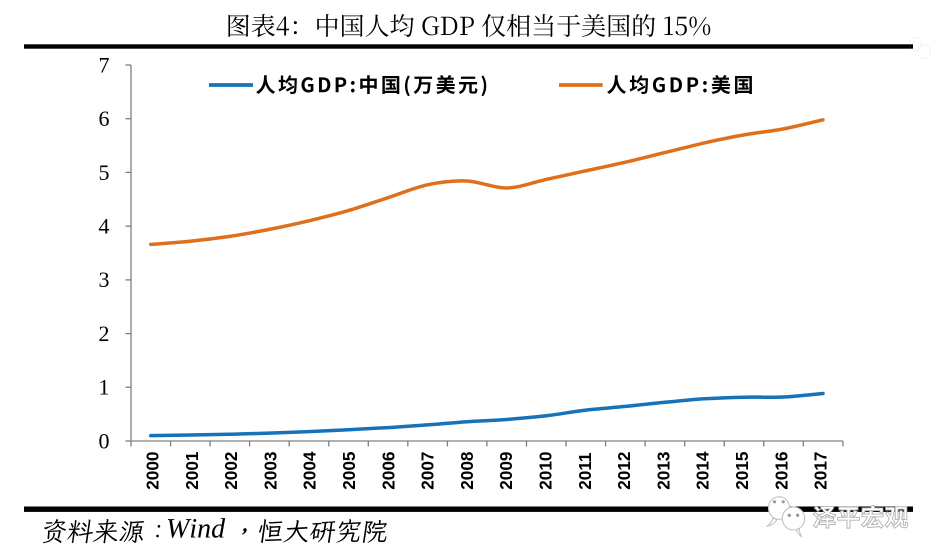 This screenshot has height=557, width=935. Describe the element at coordinates (506, 471) in the screenshot. I see `svg-text: 2009` at that location.